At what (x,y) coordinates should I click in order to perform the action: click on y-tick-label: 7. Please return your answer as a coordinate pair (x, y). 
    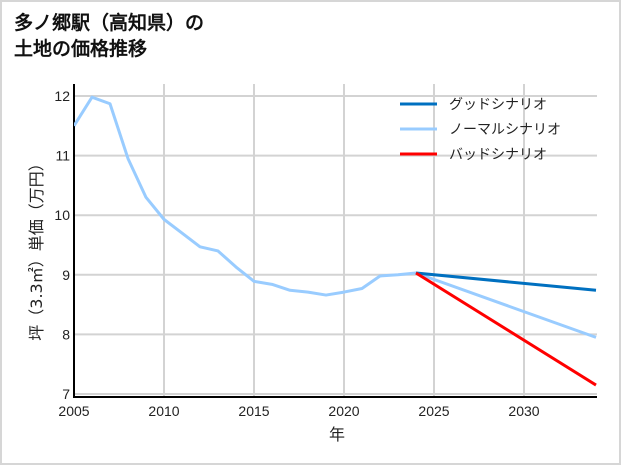
    Looking at the image, I should click on (66, 394).